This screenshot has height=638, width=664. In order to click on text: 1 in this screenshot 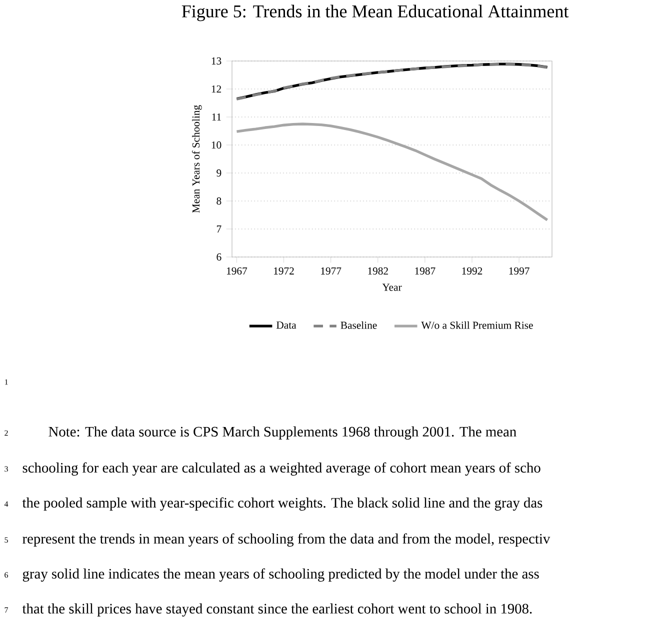, I will do `click(6, 382)`.